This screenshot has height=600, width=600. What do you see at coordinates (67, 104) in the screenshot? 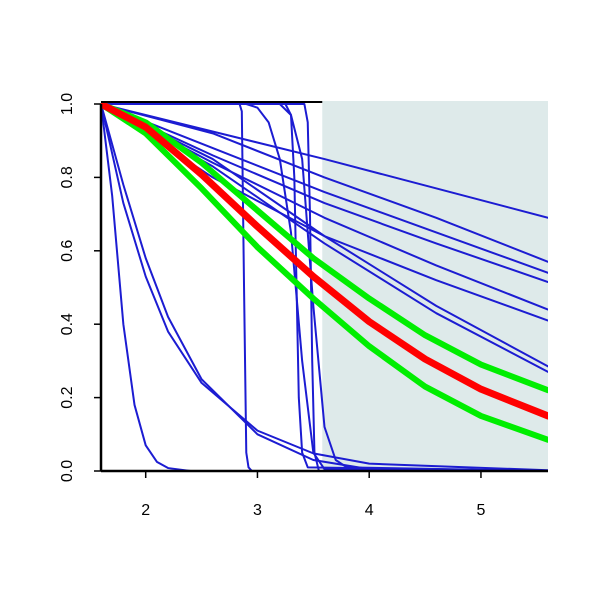
I see `y-tick-label: 1.0` at bounding box center [67, 104].